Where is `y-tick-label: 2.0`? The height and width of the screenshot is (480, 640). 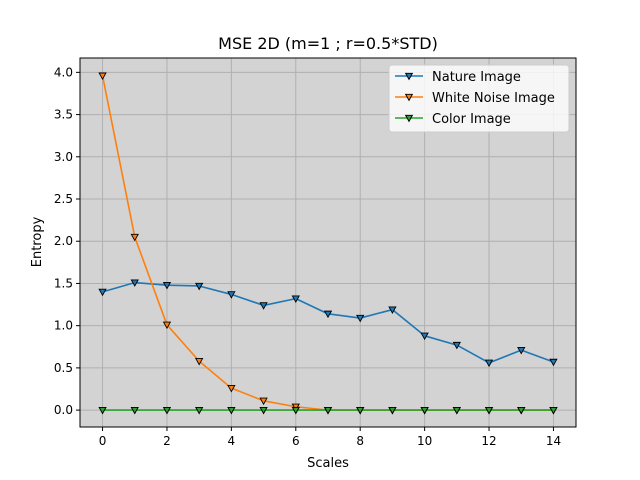 y-tick-label: 2.0 is located at coordinates (63, 241).